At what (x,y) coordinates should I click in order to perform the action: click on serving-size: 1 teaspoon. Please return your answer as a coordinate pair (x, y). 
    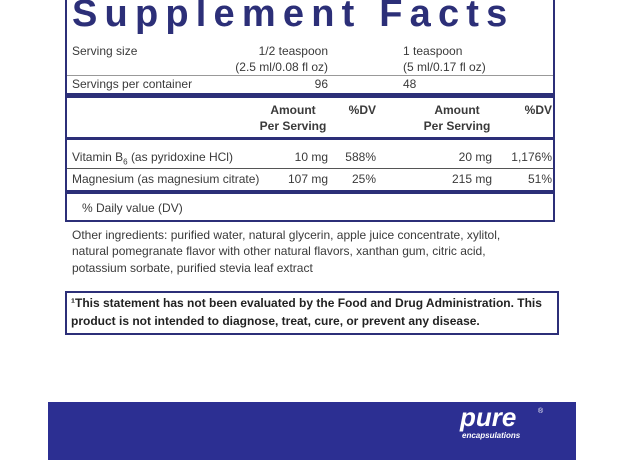
    Looking at the image, I should click on (433, 51).